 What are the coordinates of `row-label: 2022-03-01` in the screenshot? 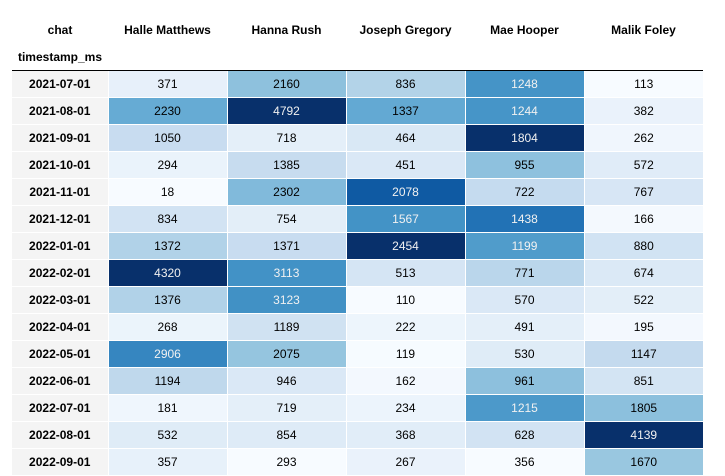 It's located at (60, 300).